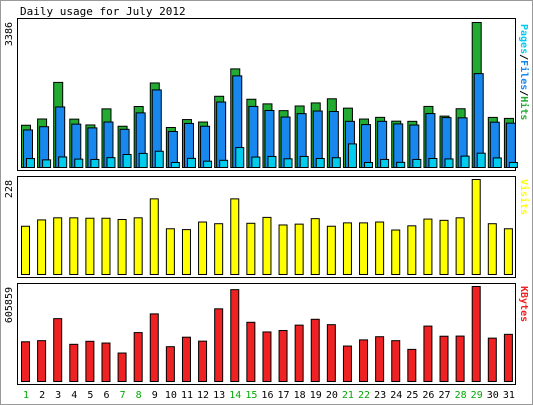 The width and height of the screenshot is (533, 405). What do you see at coordinates (461, 395) in the screenshot?
I see `x-tick-label-day-28: 28` at bounding box center [461, 395].